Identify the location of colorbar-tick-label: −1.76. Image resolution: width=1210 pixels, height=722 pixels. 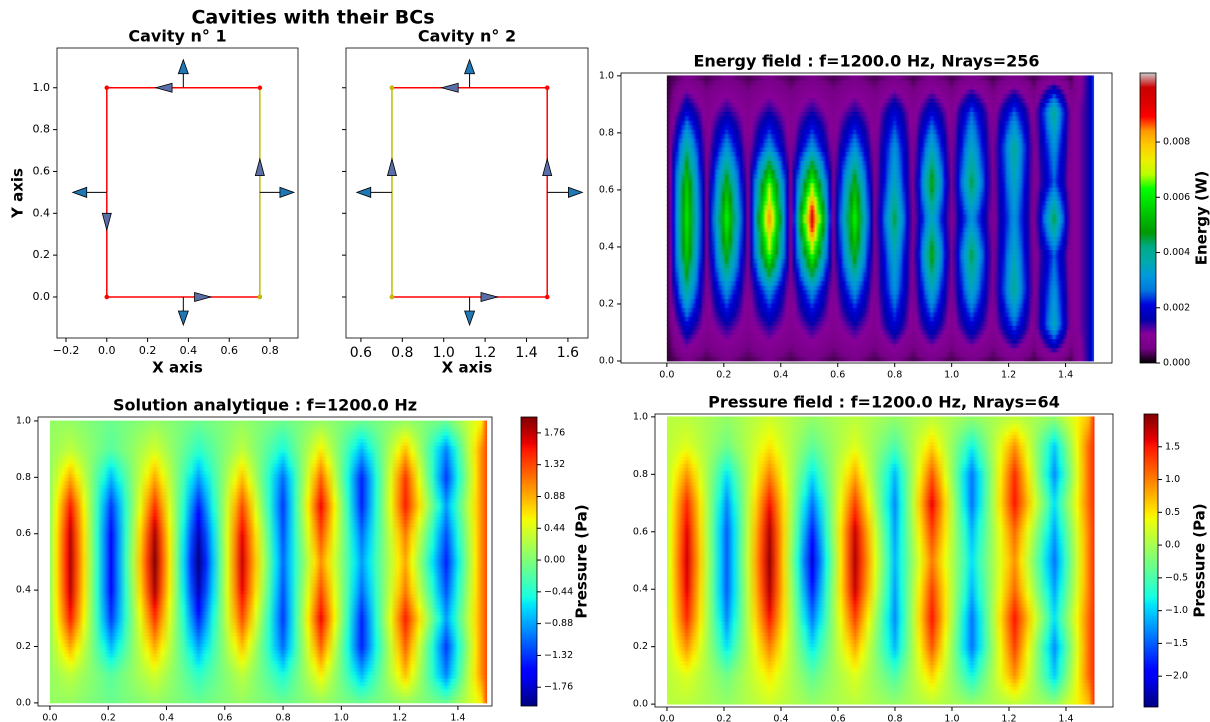
(558, 687).